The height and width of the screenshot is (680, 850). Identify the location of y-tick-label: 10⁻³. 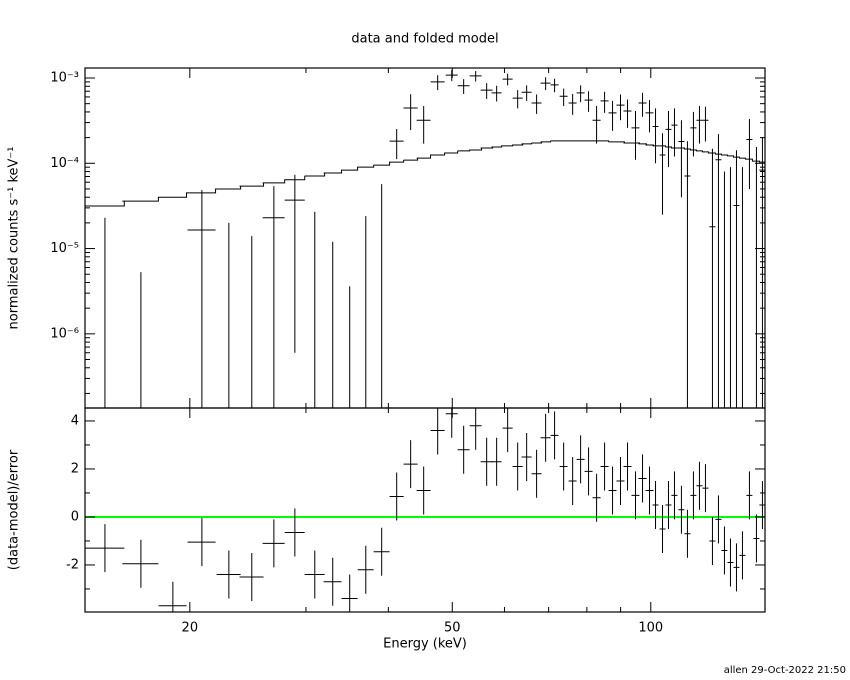
(64, 78).